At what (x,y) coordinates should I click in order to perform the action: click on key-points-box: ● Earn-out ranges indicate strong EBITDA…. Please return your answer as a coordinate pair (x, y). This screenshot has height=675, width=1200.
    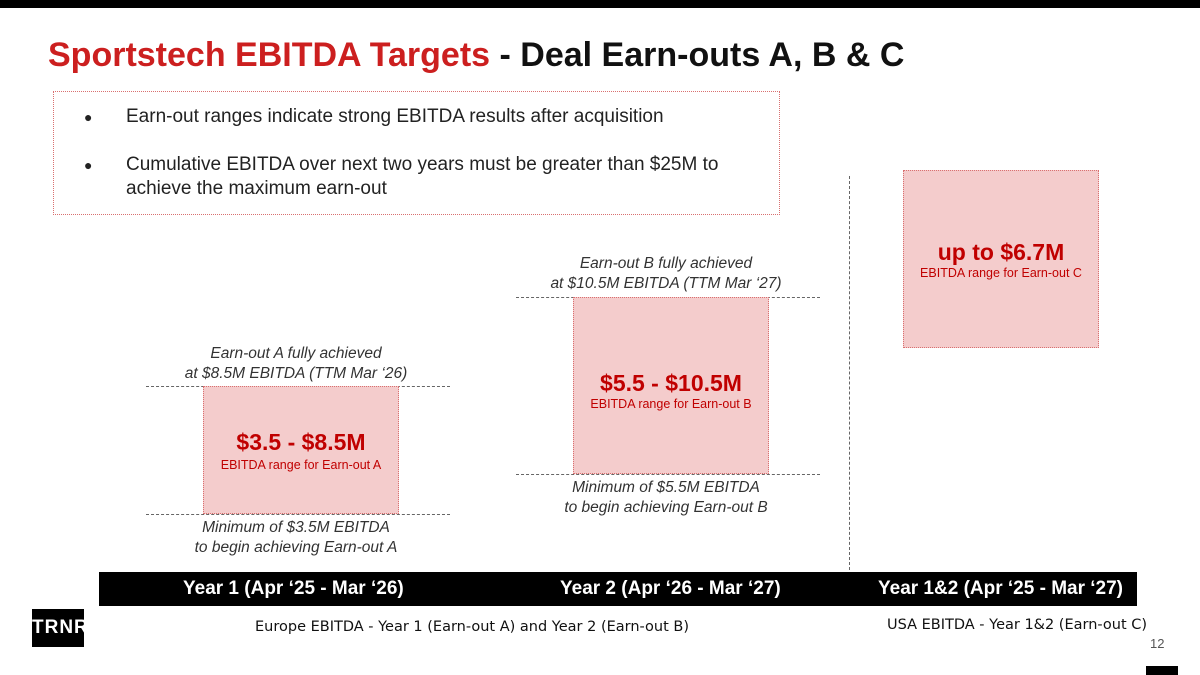
    Looking at the image, I should click on (416, 153).